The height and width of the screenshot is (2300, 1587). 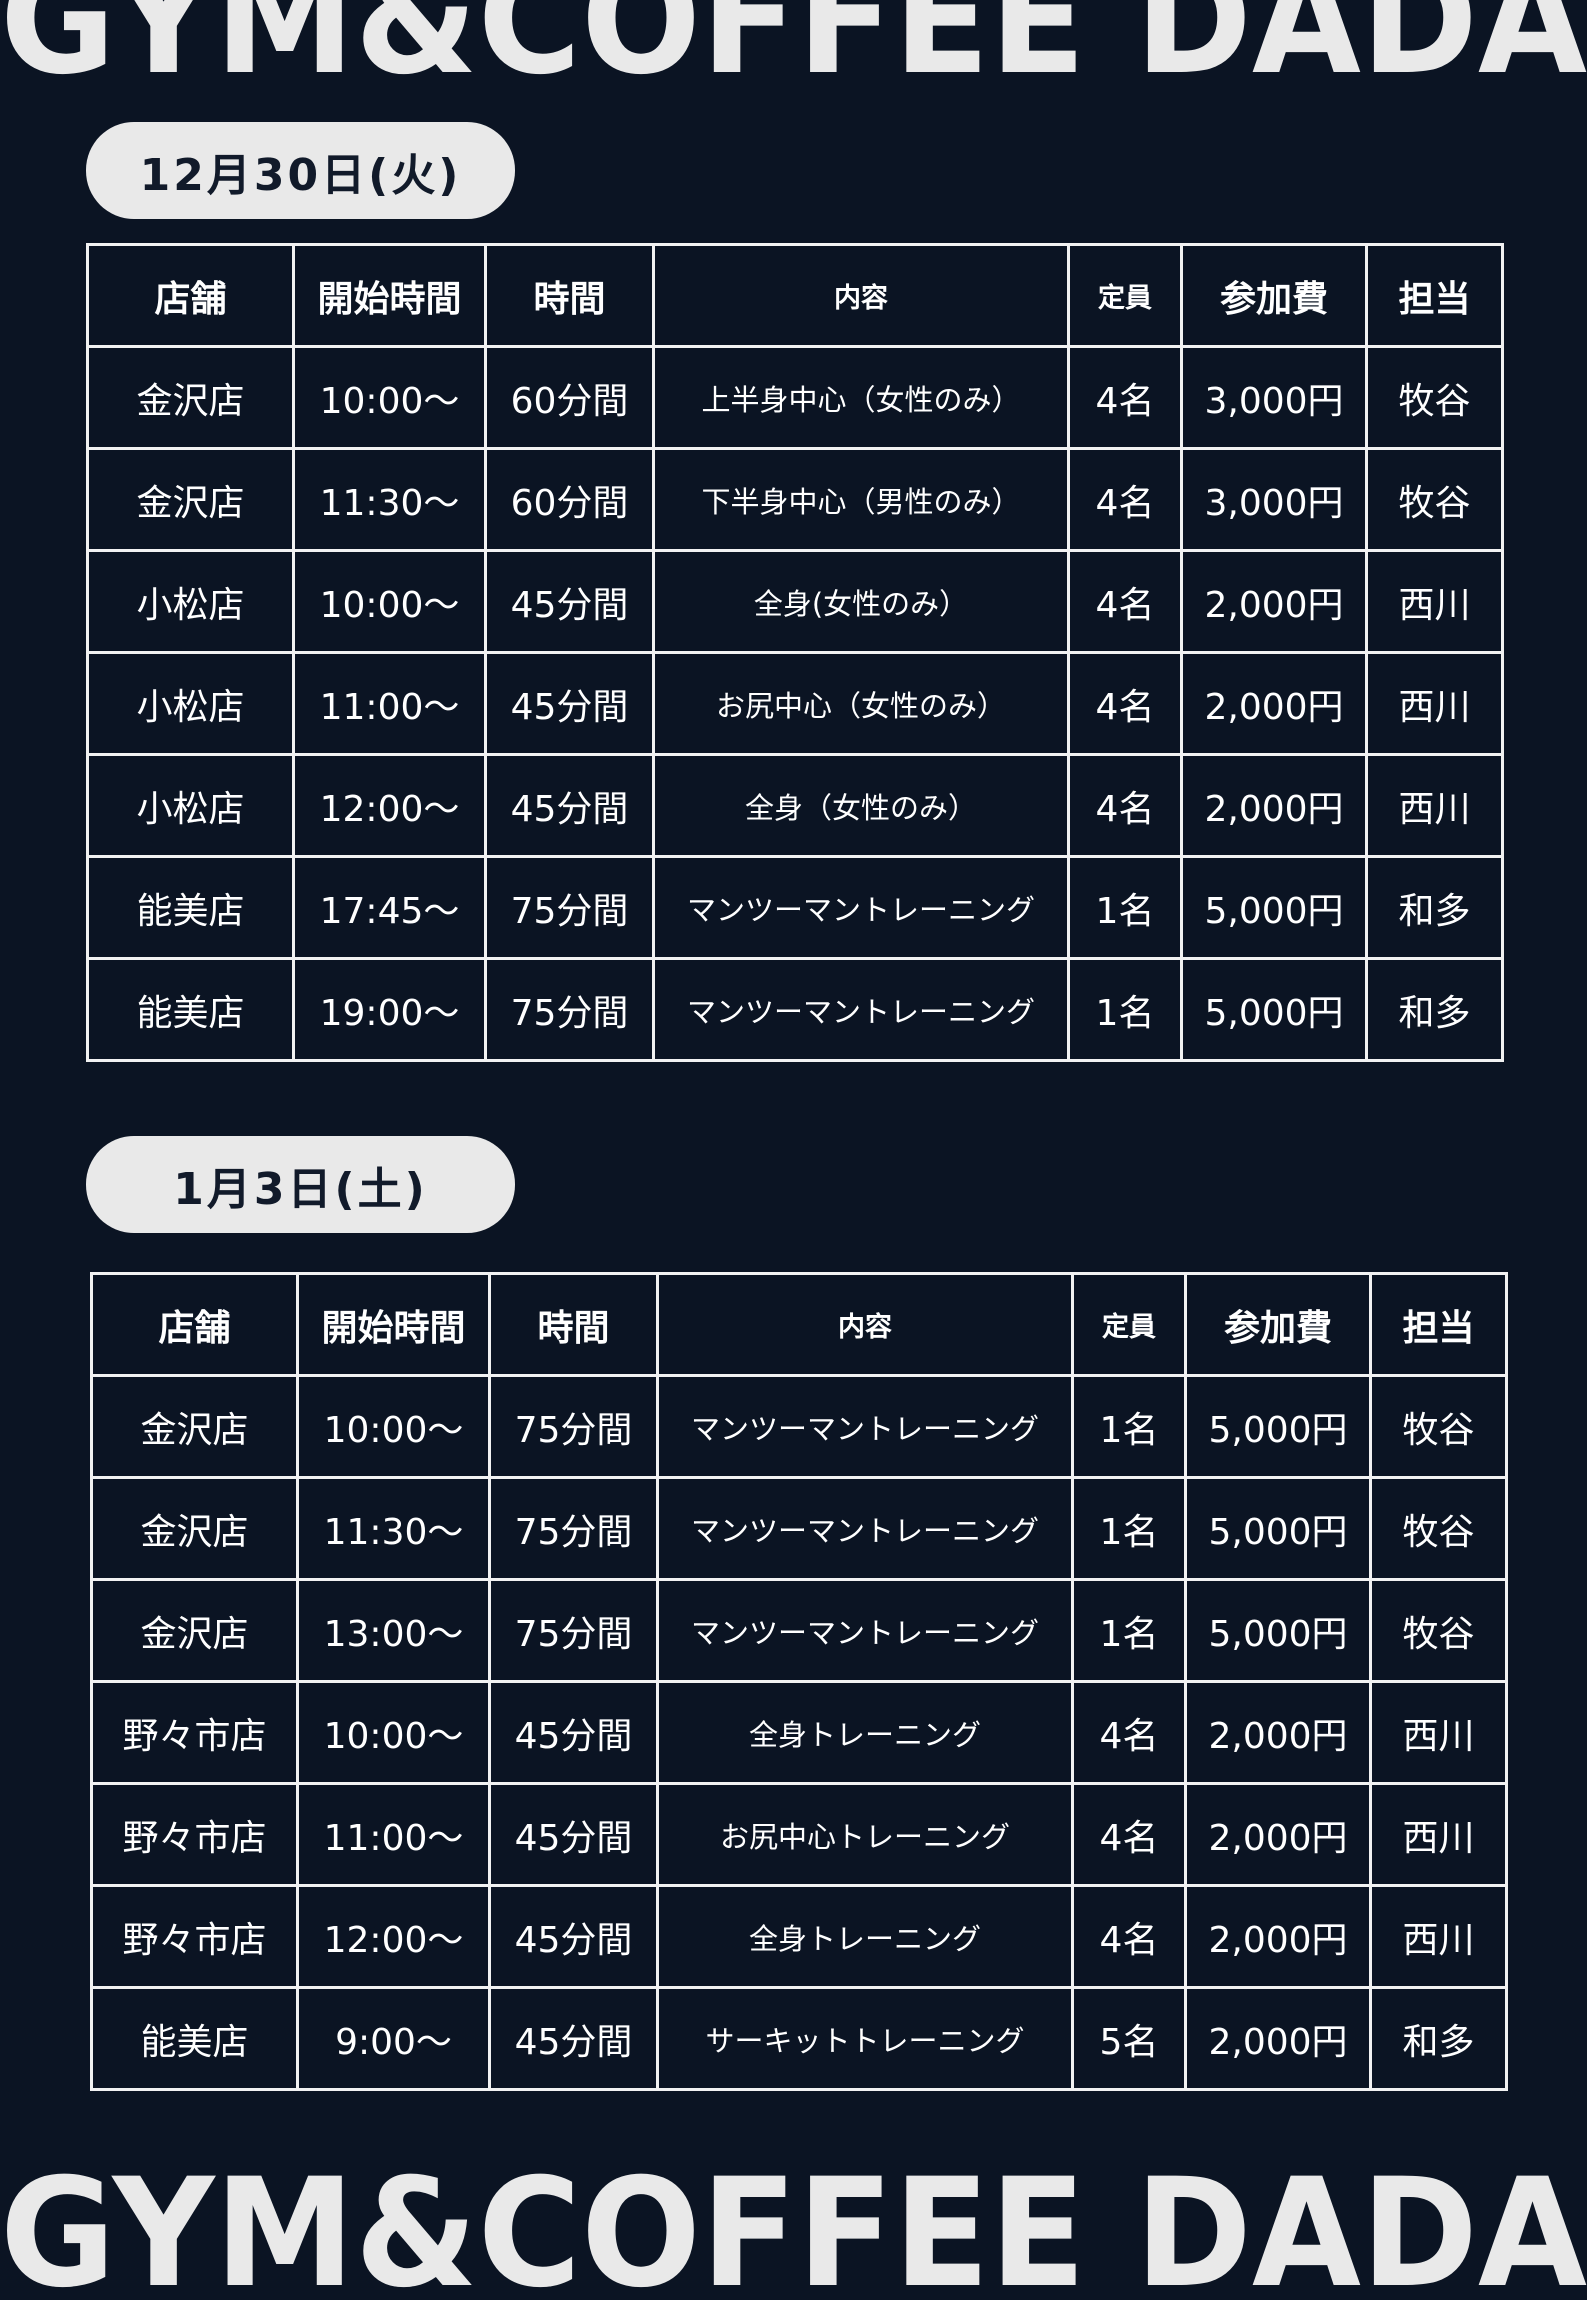 I want to click on header-cell: 店舗, so click(x=194, y=1324).